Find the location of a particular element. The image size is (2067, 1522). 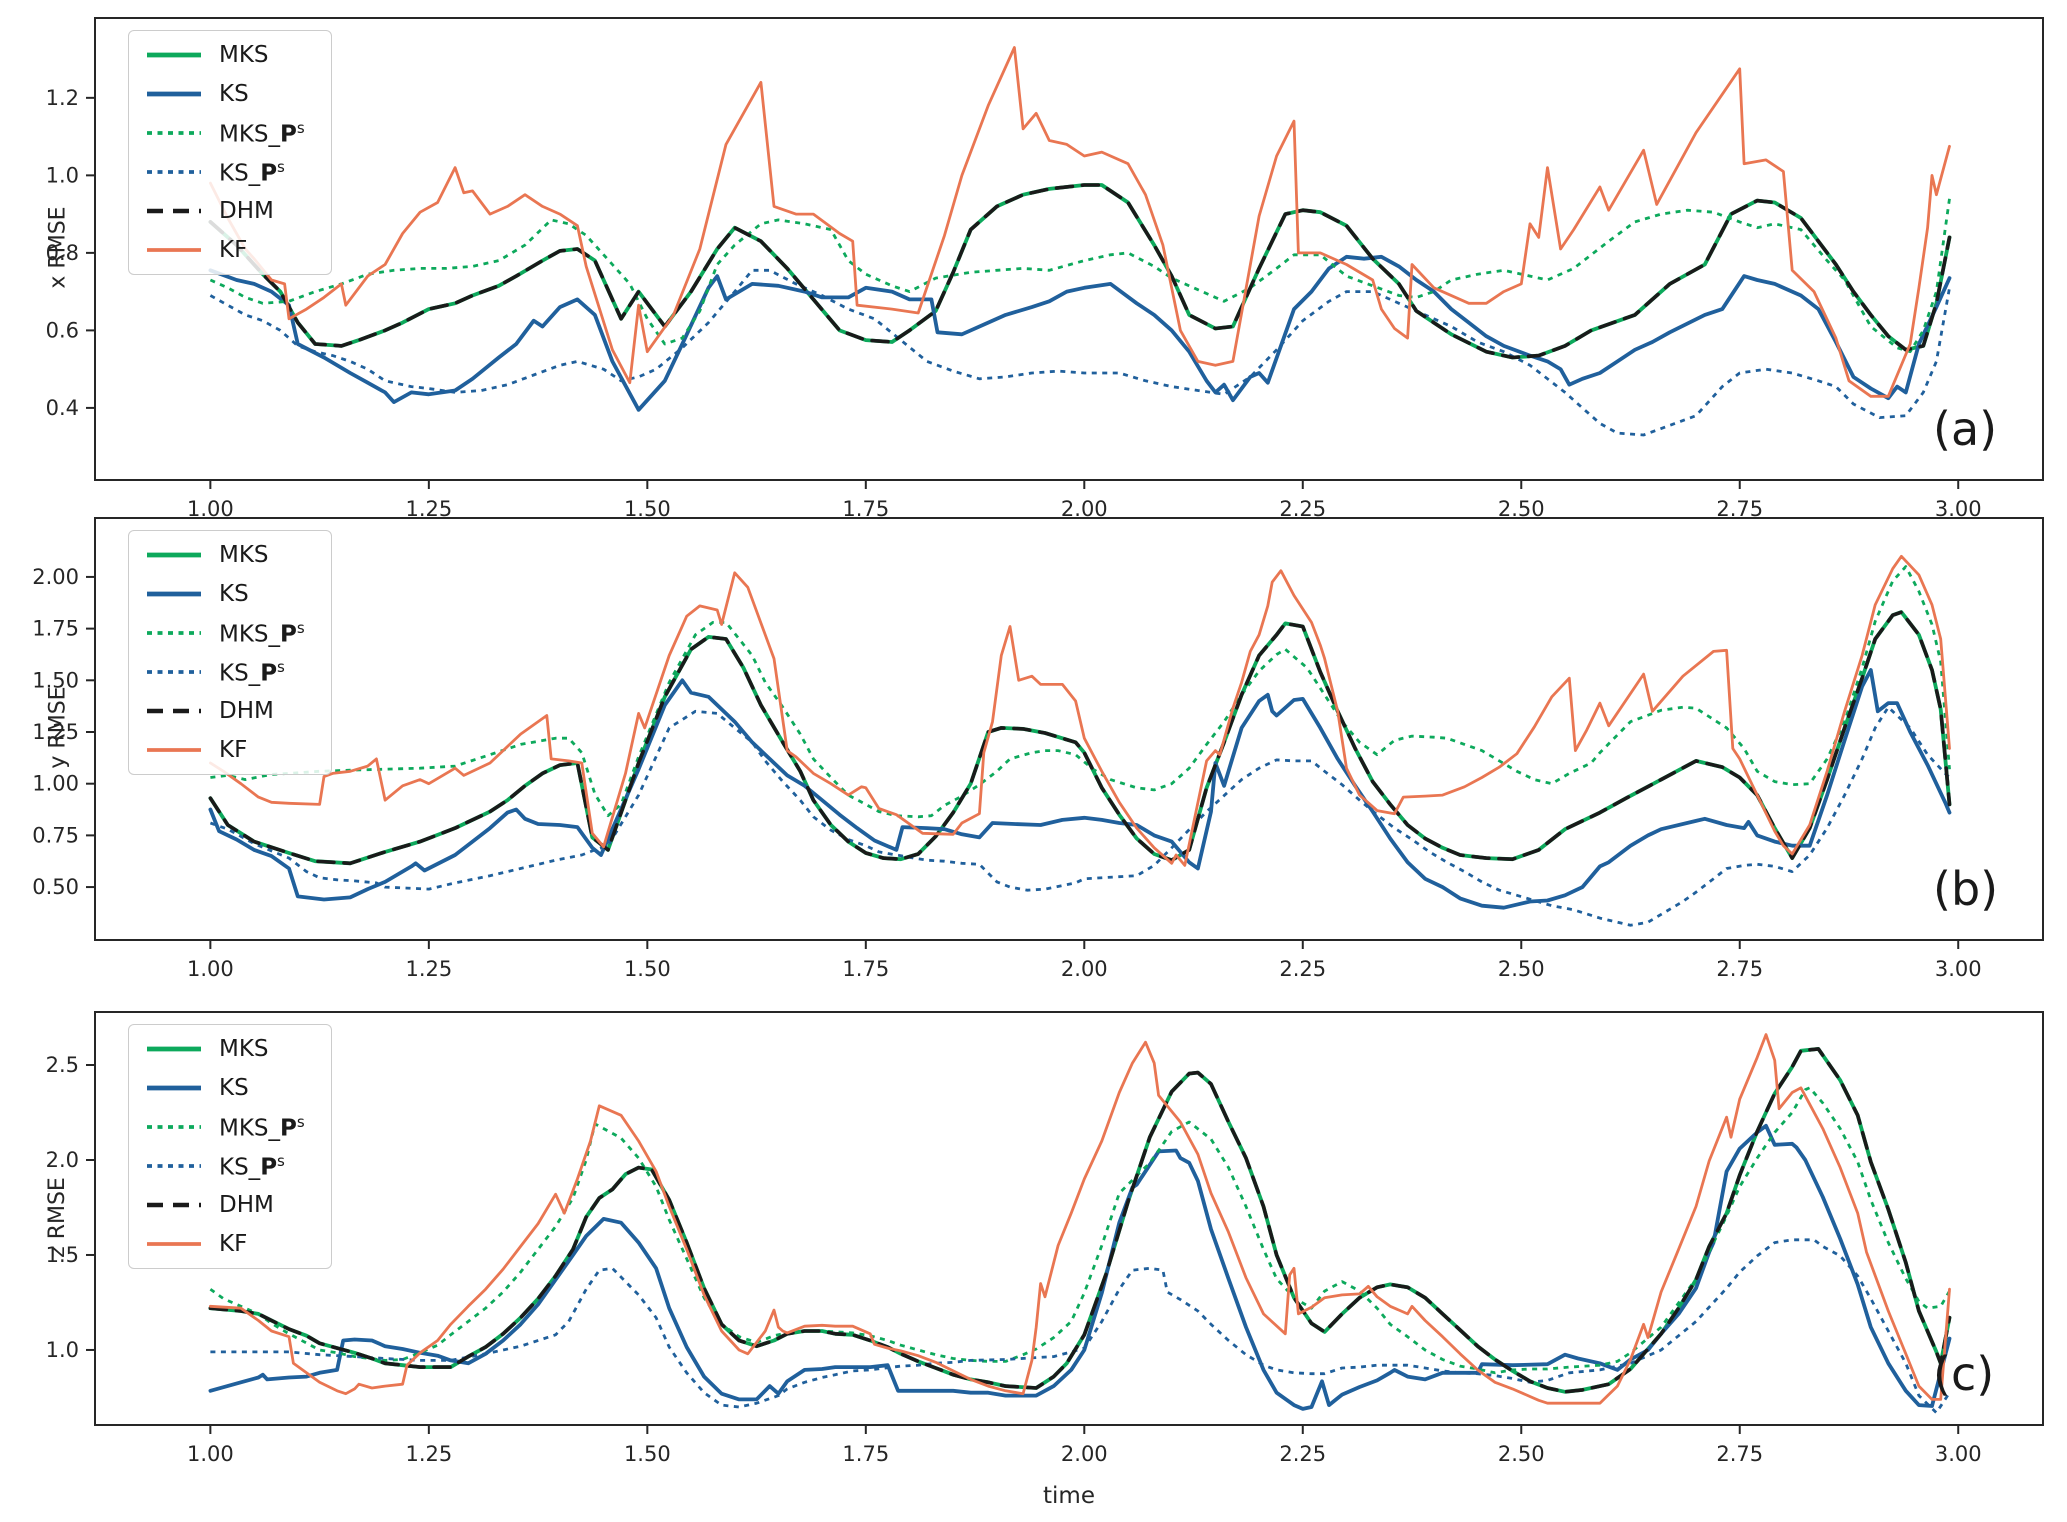

legend-line-swatch-DHM is located at coordinates (174, 1205).